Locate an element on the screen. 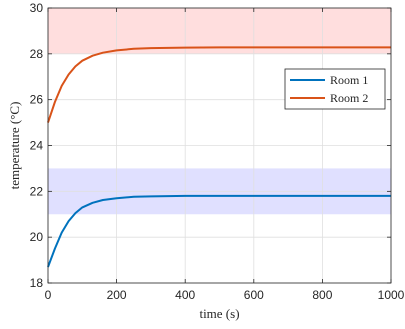 The height and width of the screenshot is (329, 405). y-tick-labels: 18 20 22 24 26 28 30 is located at coordinates (37, 145).